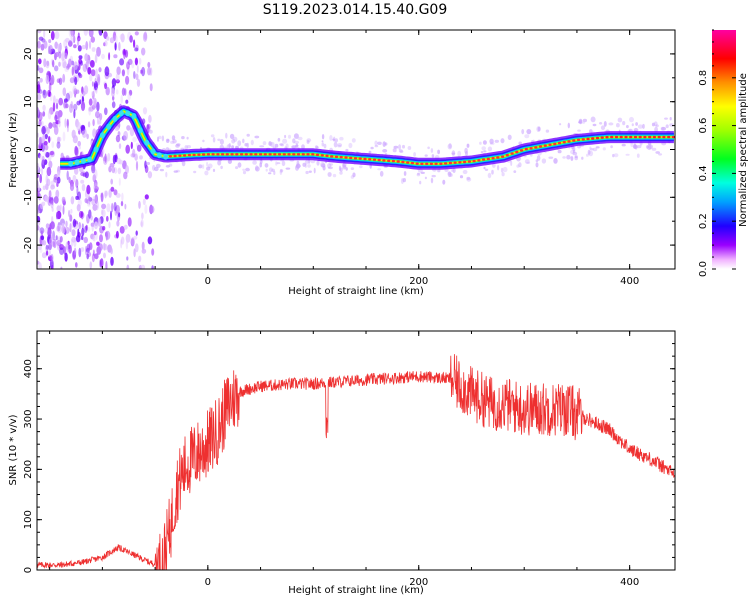 The image size is (750, 600). What do you see at coordinates (13, 150) in the screenshot?
I see `spectrogram-y-label: Frequency (Hz)` at bounding box center [13, 150].